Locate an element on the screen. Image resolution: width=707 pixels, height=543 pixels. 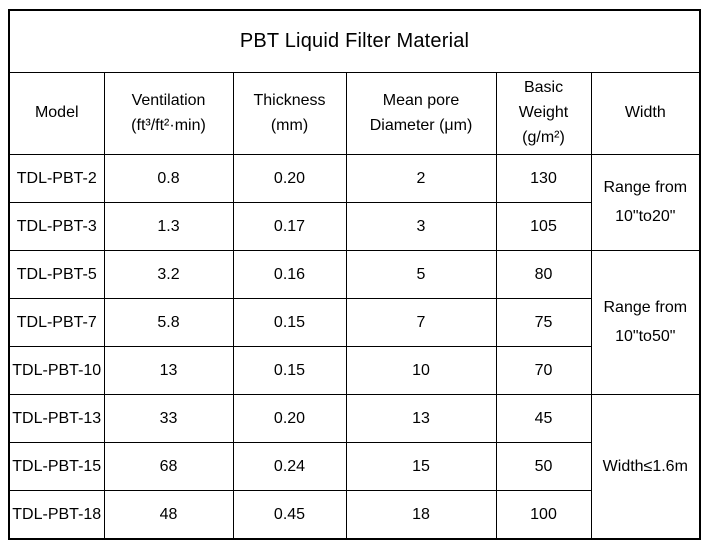
width-group-cell: Range from 10"to20" is located at coordinates (645, 202).